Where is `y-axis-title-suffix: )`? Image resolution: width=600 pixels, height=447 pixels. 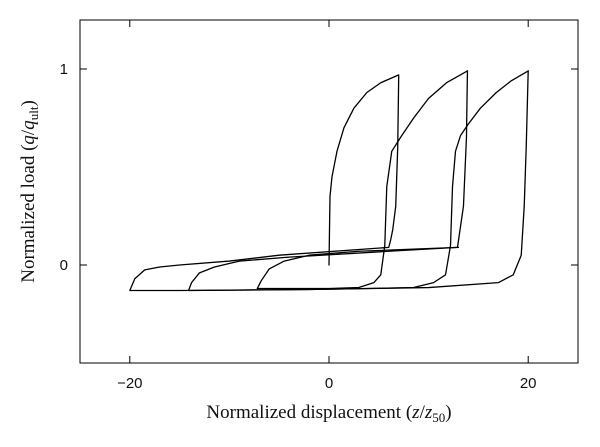
y-axis-title-suffix: ) is located at coordinates (28, 103).